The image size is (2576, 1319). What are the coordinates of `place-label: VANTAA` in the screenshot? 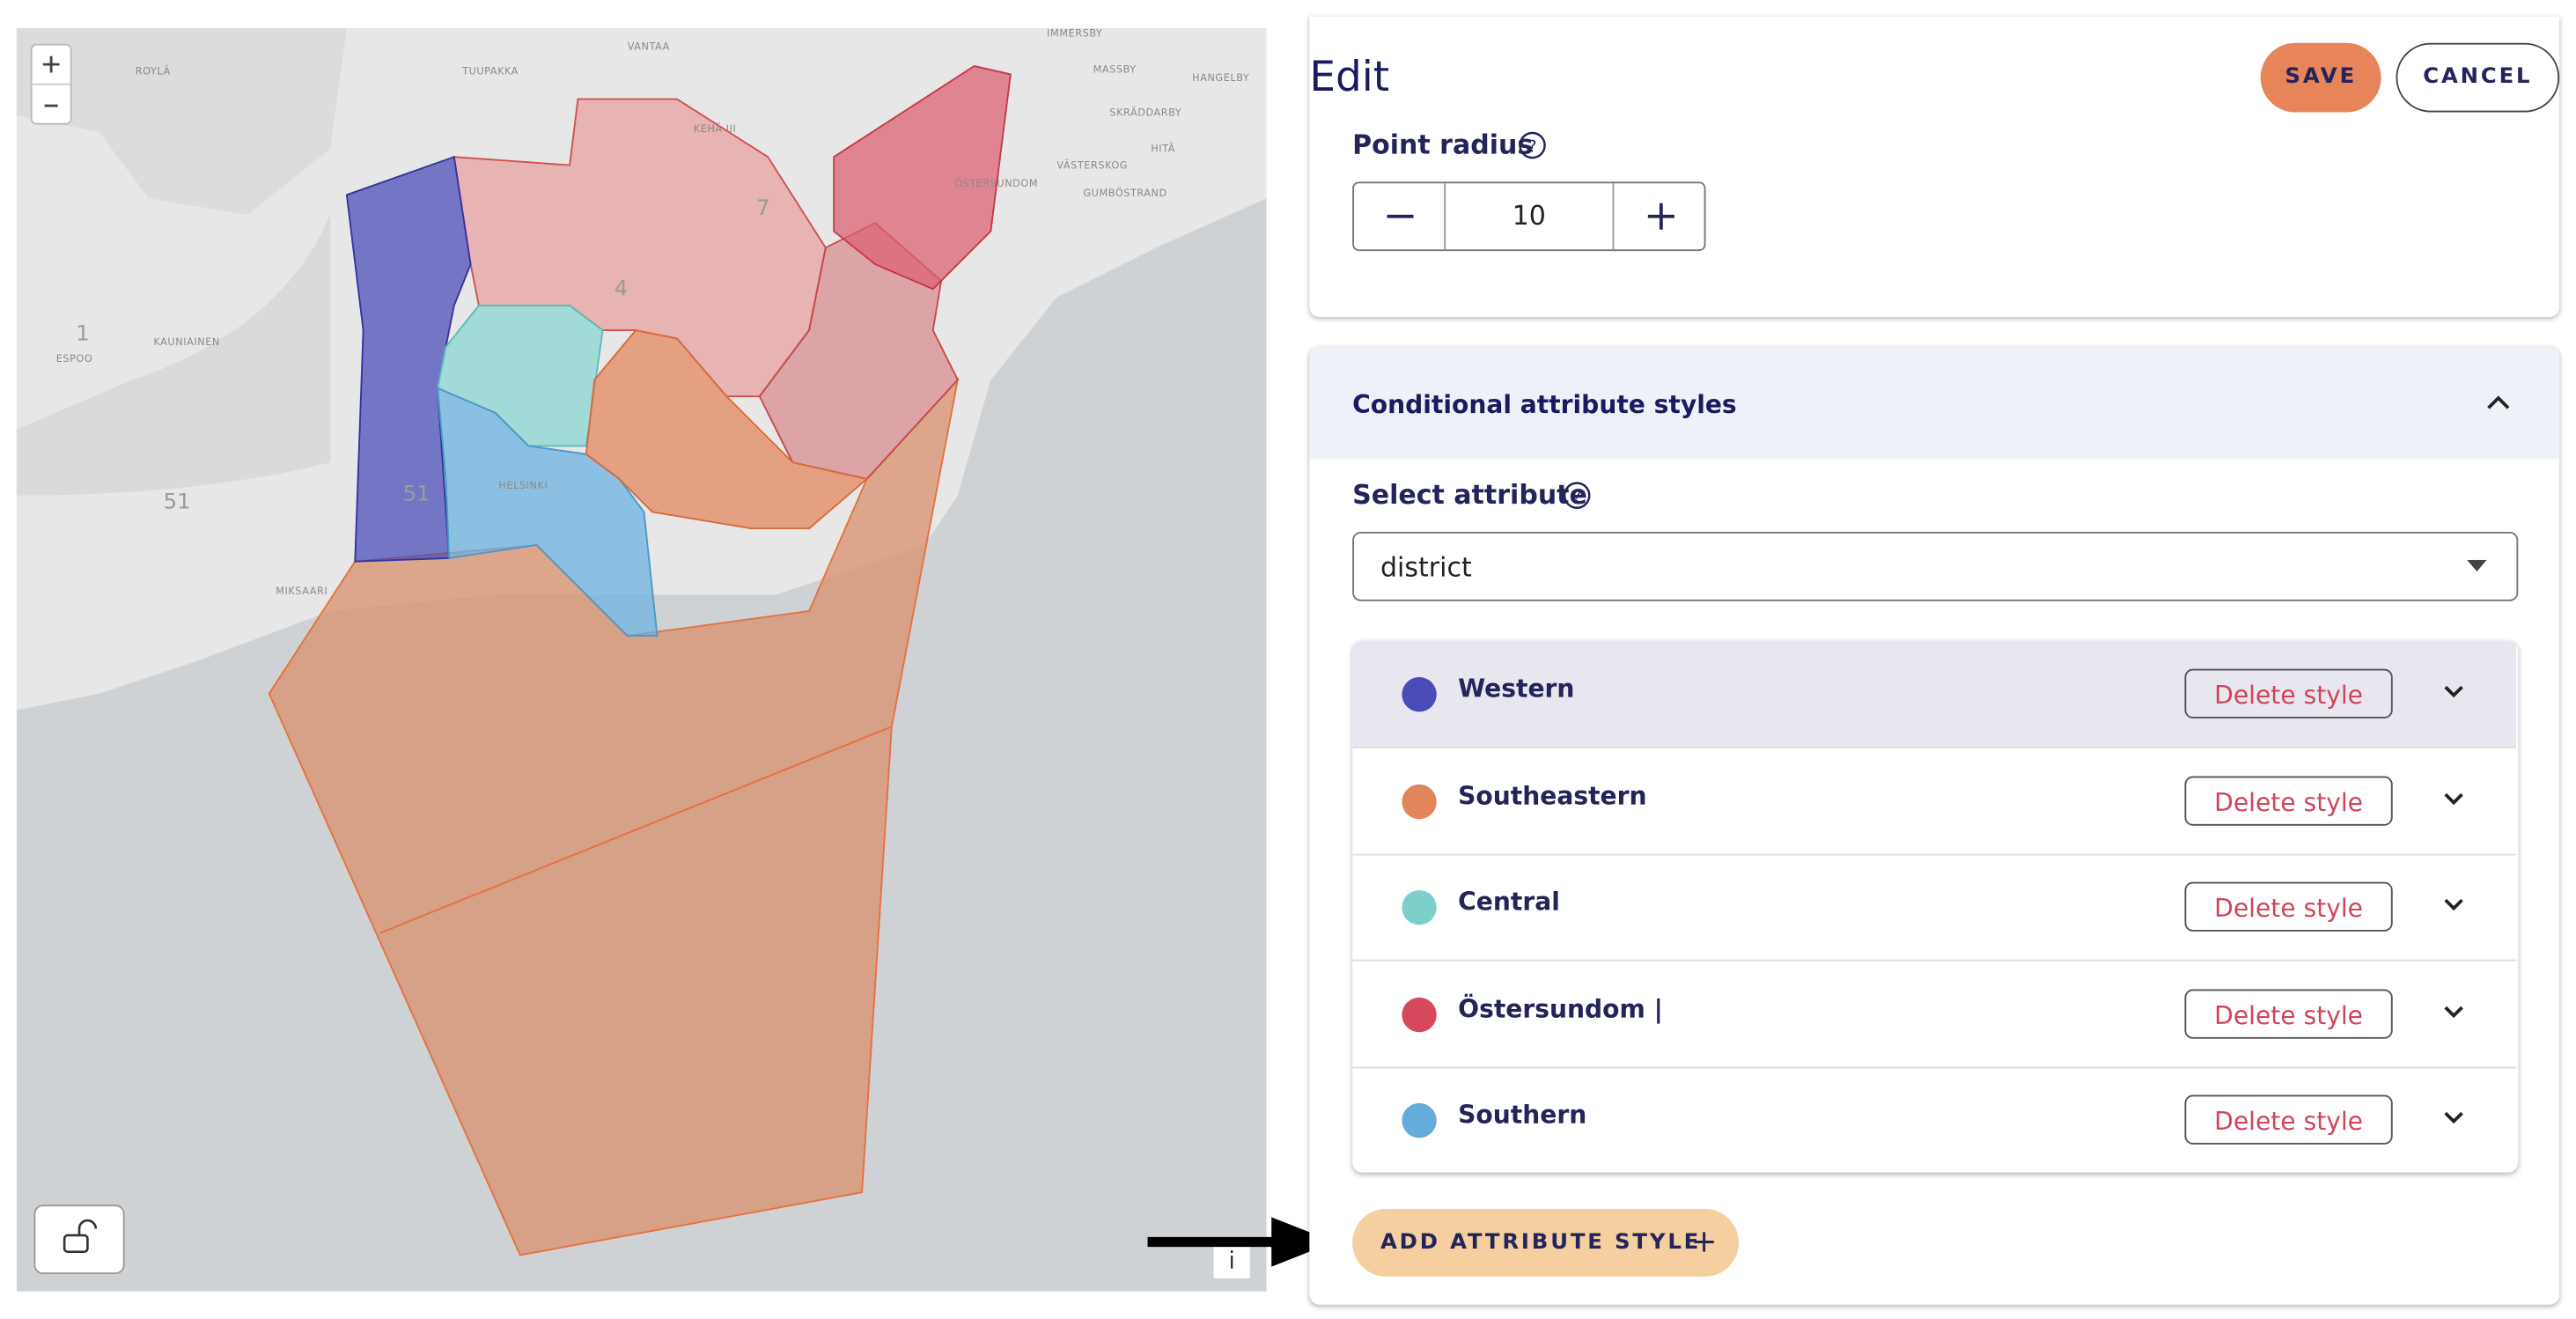 It's located at (649, 46).